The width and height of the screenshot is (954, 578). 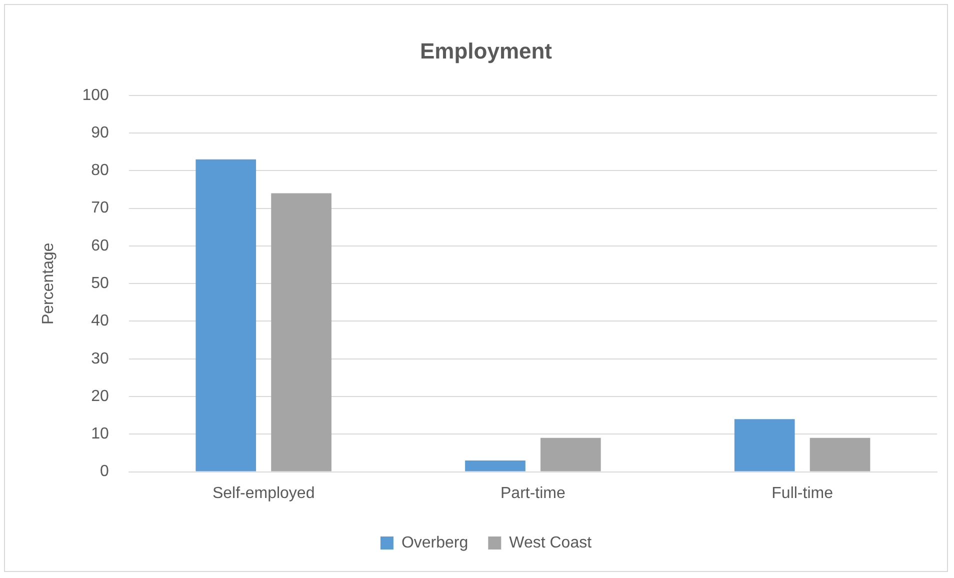 What do you see at coordinates (100, 171) in the screenshot?
I see `y-tick-label: 80` at bounding box center [100, 171].